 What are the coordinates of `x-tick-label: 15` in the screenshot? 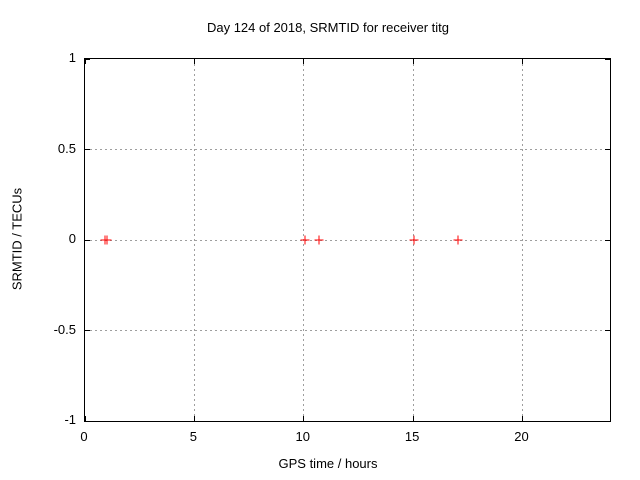 It's located at (412, 436).